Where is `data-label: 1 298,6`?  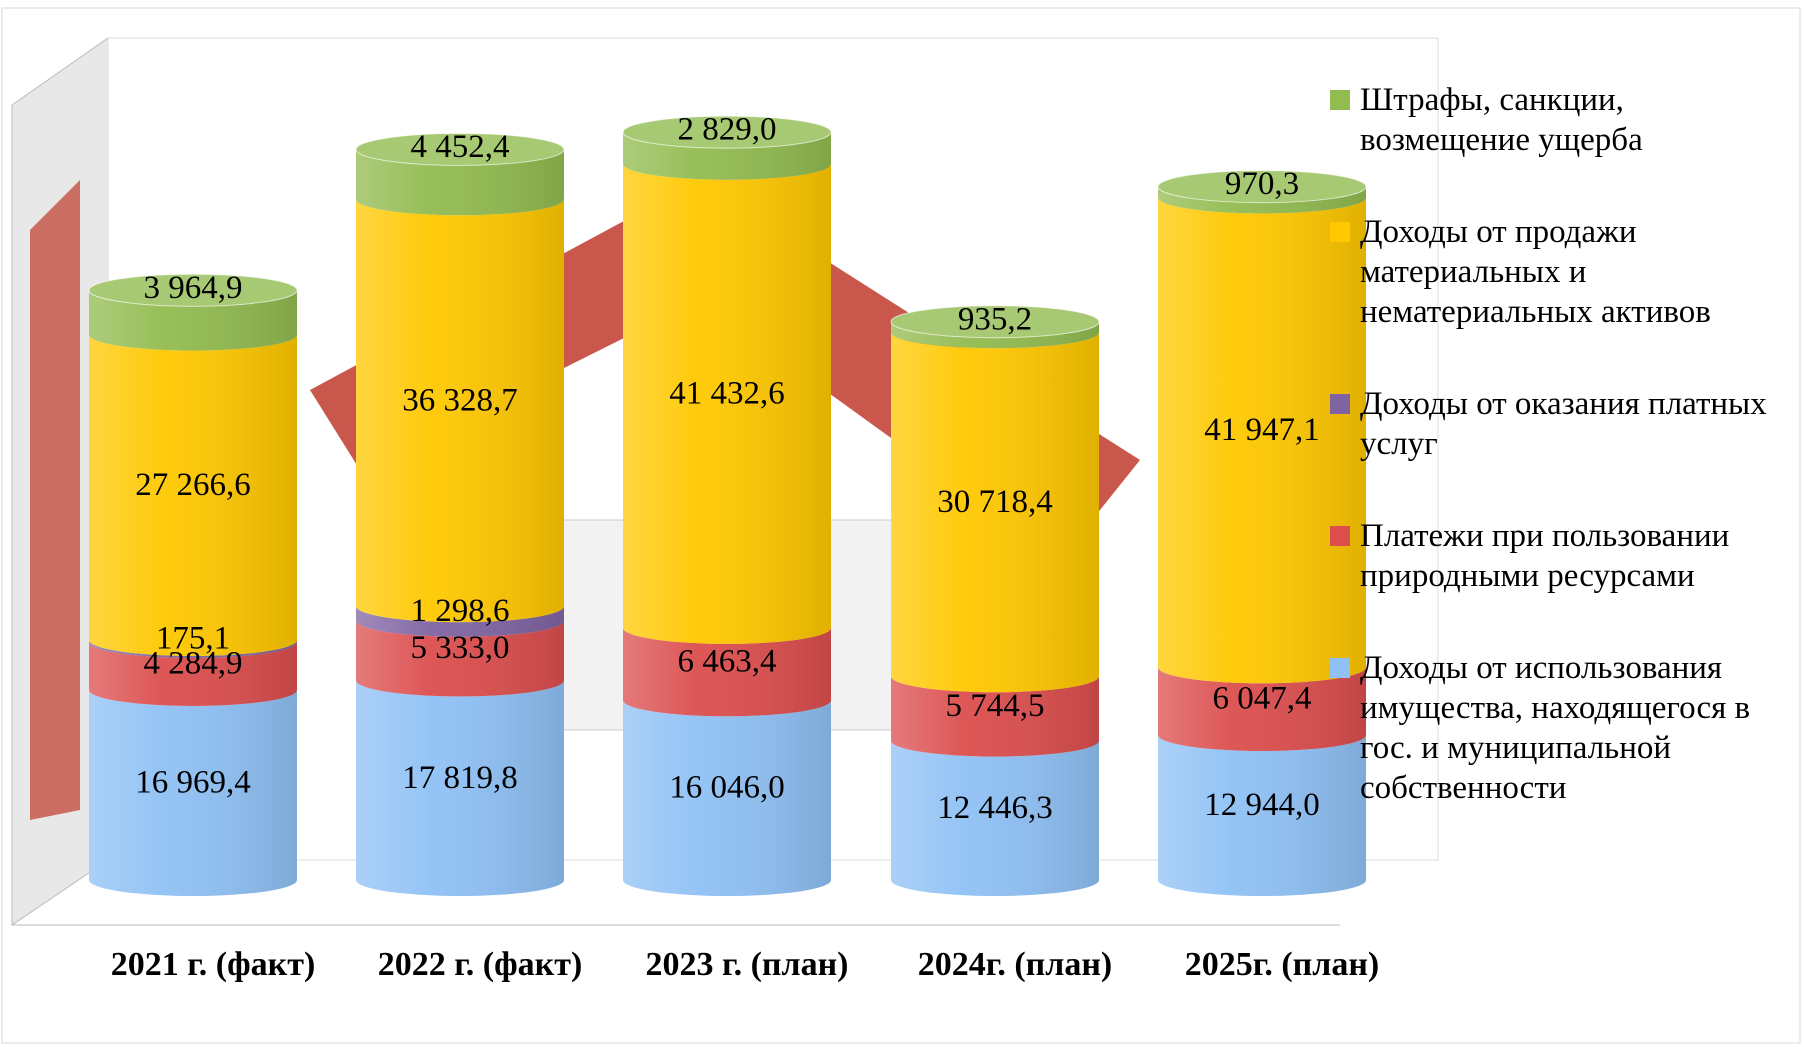
data-label: 1 298,6 is located at coordinates (460, 611).